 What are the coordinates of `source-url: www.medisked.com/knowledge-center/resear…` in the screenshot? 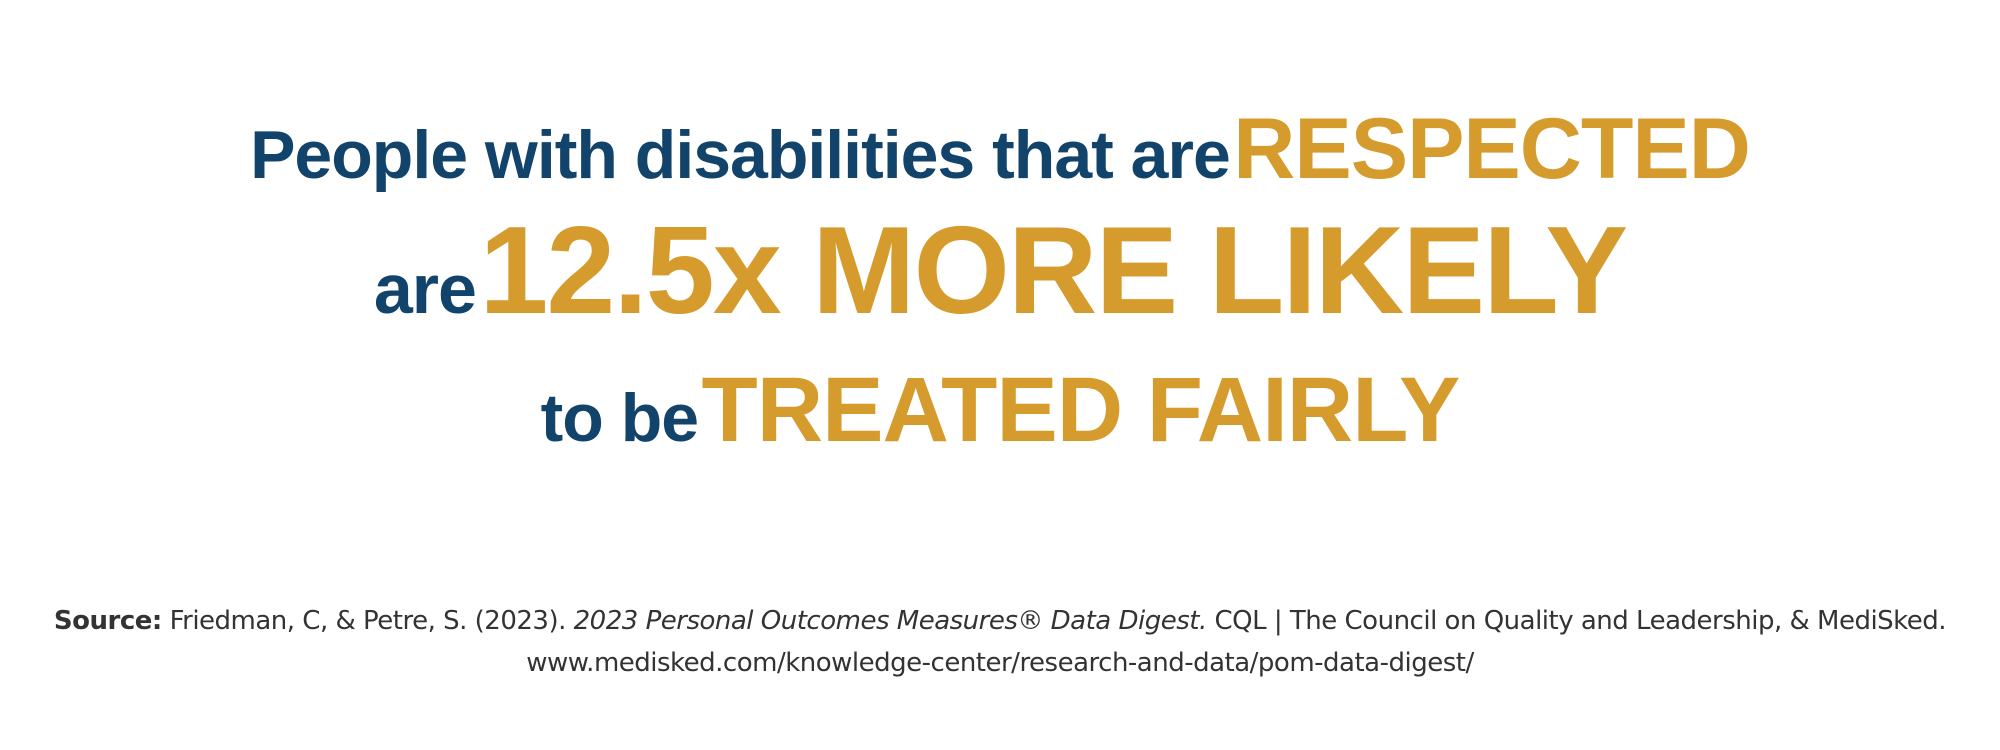 It's located at (1000, 663).